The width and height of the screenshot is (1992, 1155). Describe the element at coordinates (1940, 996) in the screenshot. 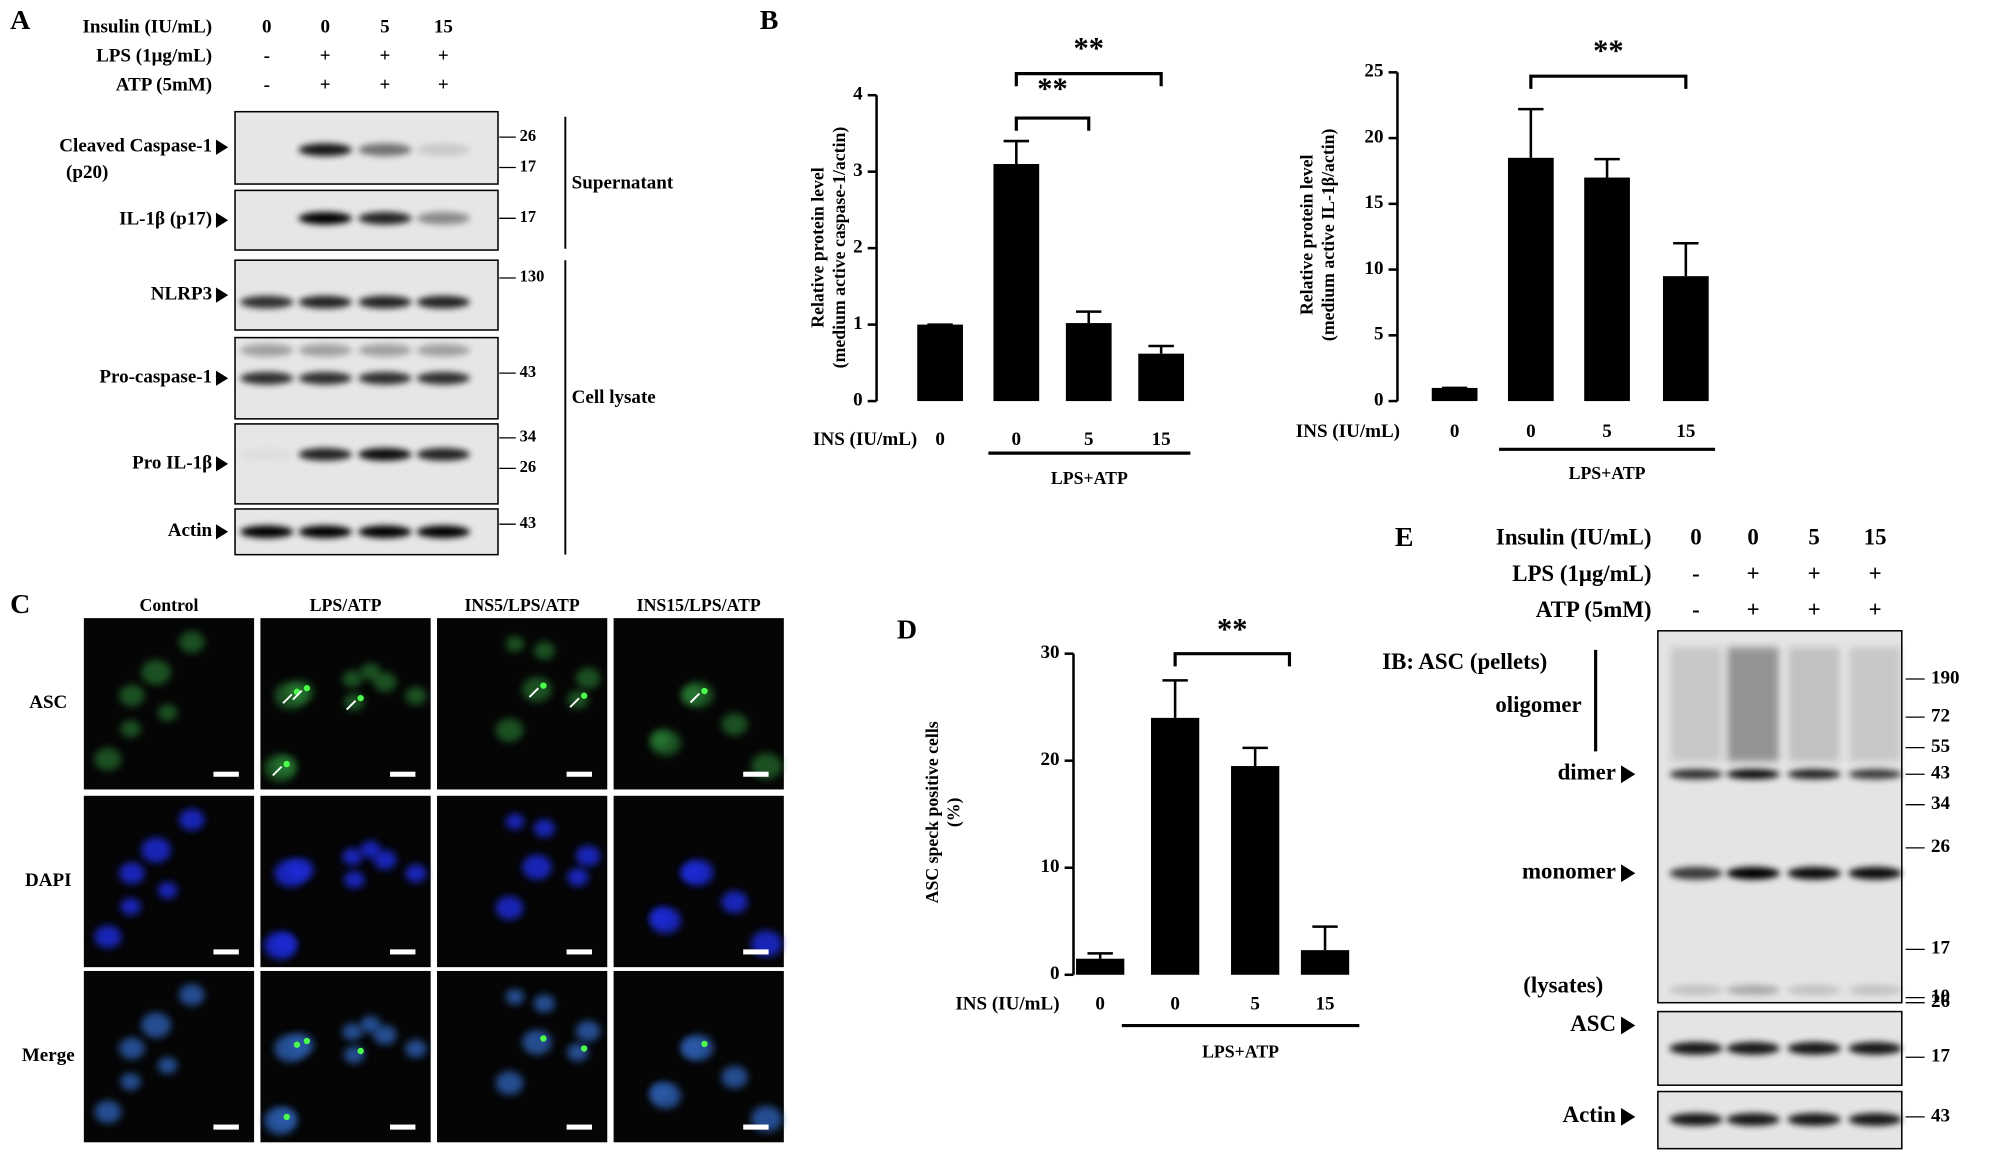

I see `marker-label: 10` at that location.